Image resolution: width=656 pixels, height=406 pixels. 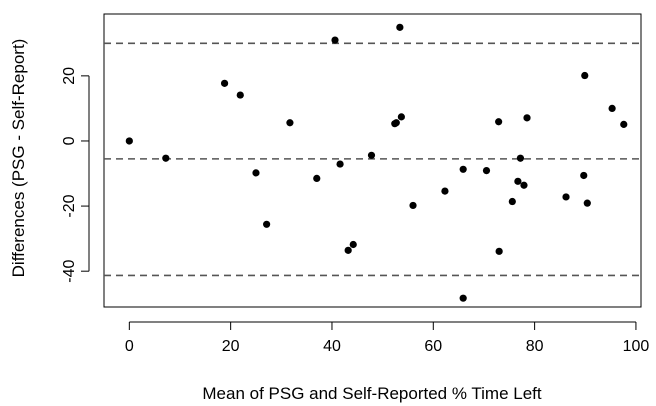 What do you see at coordinates (129, 346) in the screenshot?
I see `x-tick-label: 0` at bounding box center [129, 346].